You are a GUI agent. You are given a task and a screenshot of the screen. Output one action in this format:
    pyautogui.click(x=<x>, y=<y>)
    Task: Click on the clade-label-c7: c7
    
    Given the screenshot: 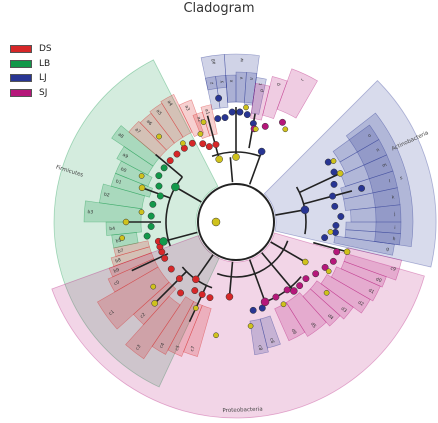 What is the action you would take?
    pyautogui.click(x=192, y=348)
    